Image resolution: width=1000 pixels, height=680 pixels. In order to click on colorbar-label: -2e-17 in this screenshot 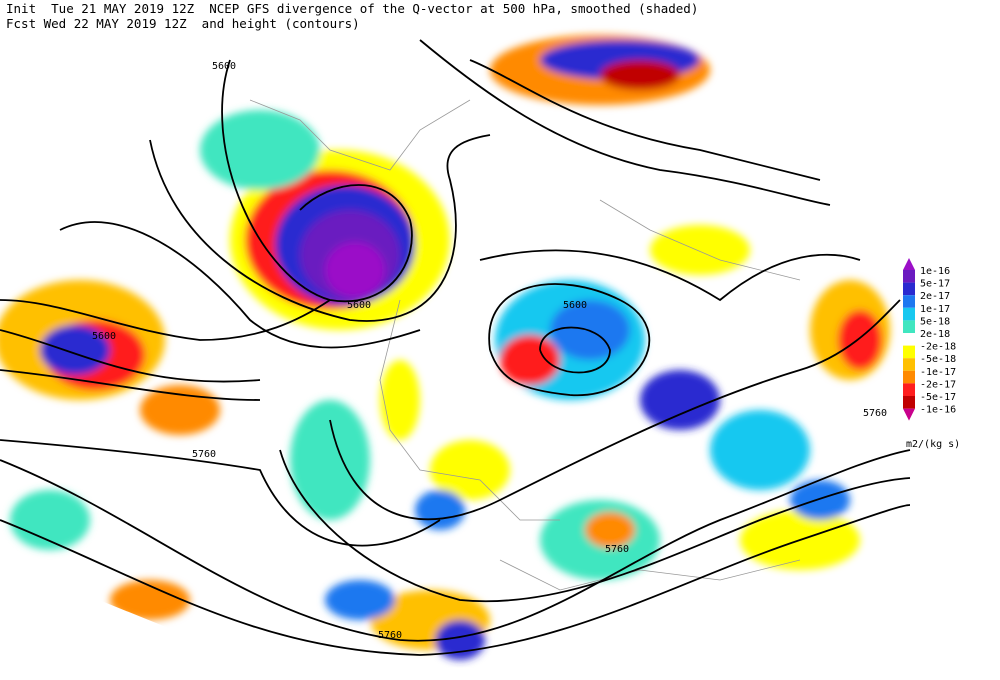, I will do `click(938, 384)`.